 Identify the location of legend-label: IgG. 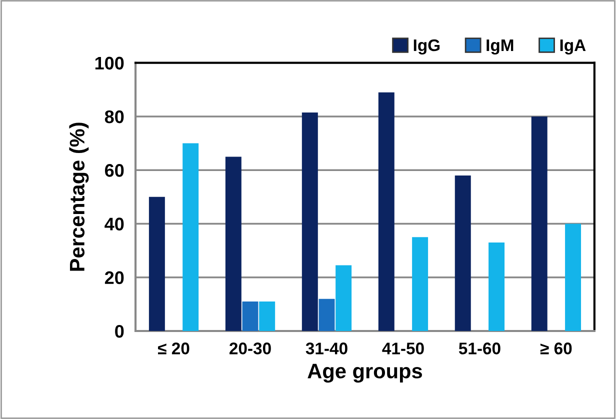
(427, 47).